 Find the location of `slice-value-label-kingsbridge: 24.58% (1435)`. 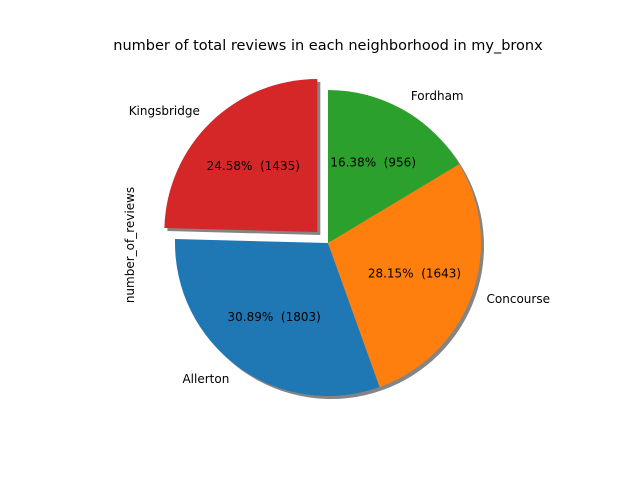

slice-value-label-kingsbridge: 24.58% (1435) is located at coordinates (253, 166).